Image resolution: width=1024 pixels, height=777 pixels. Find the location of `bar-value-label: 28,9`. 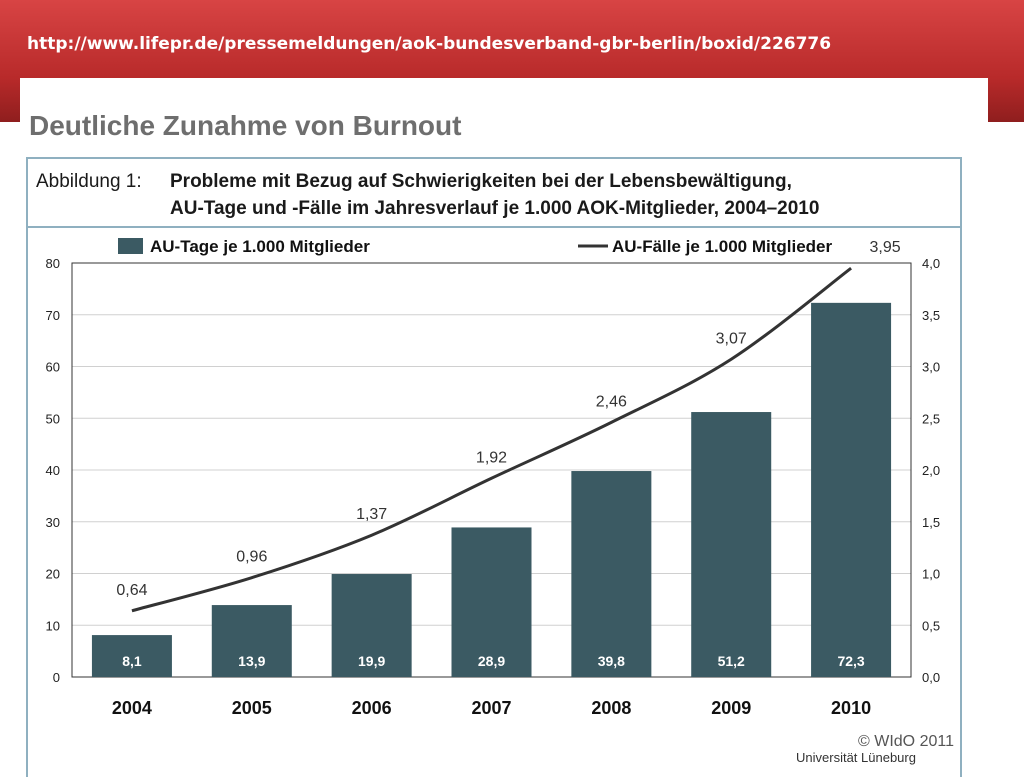

bar-value-label: 28,9 is located at coordinates (491, 661).